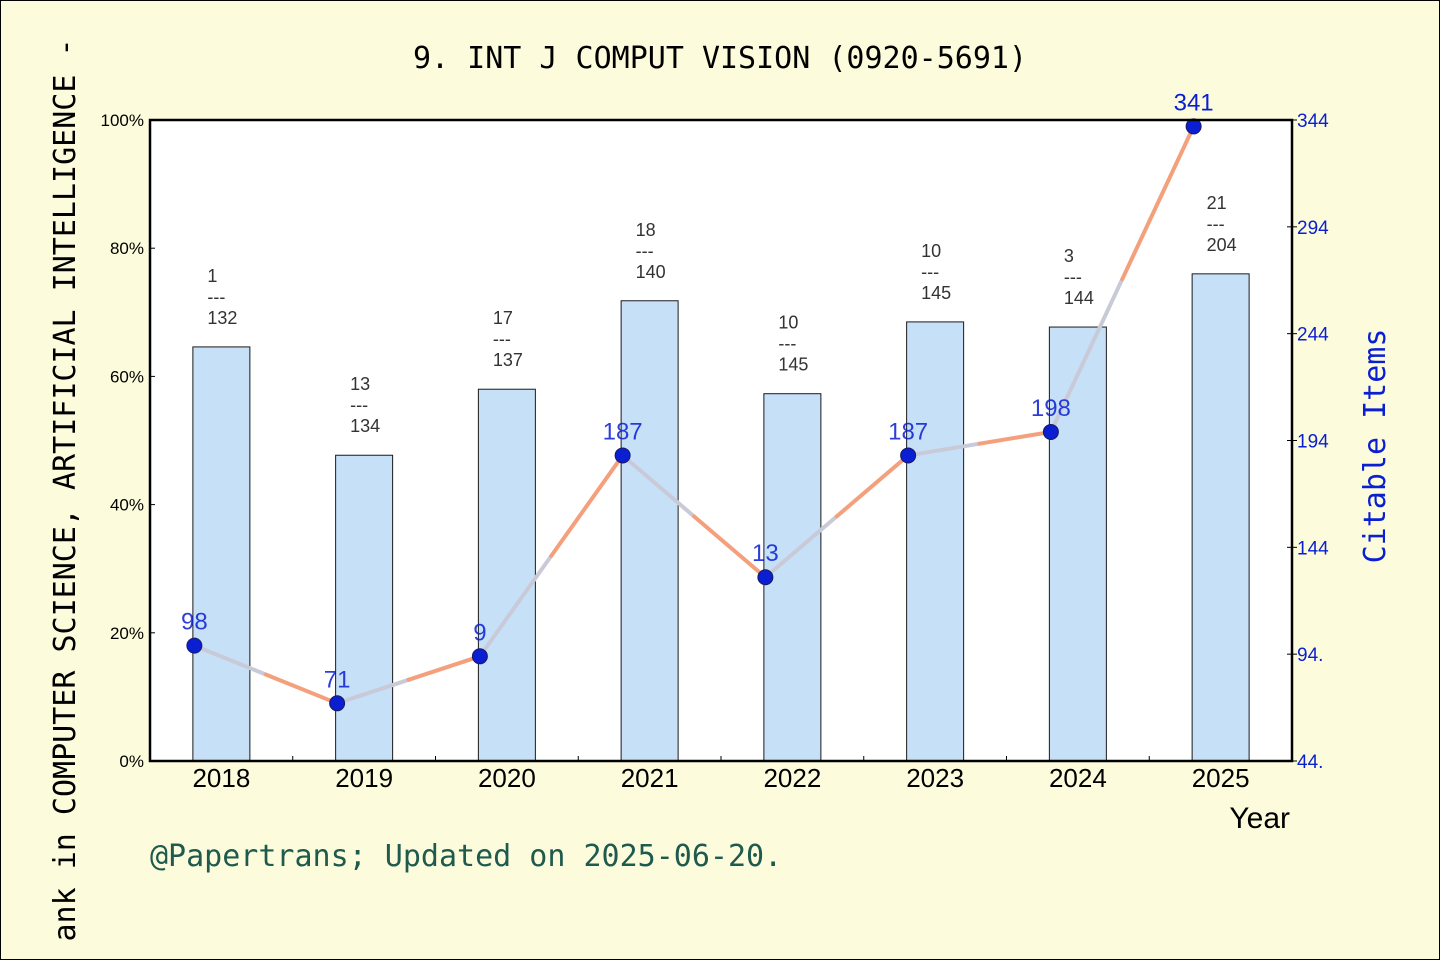 This screenshot has width=1440, height=960. Describe the element at coordinates (337, 703) in the screenshot. I see `line-point-2019` at that location.